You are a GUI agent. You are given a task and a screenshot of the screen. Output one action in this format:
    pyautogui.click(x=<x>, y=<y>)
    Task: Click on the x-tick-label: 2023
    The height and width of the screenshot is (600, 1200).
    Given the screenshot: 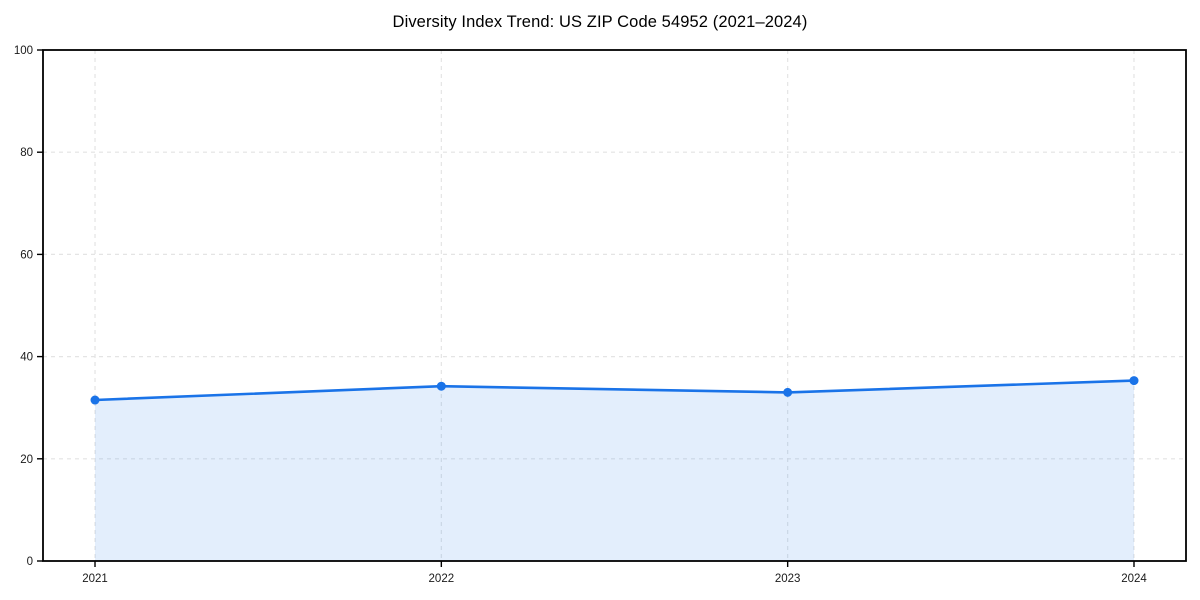 What is the action you would take?
    pyautogui.click(x=788, y=579)
    